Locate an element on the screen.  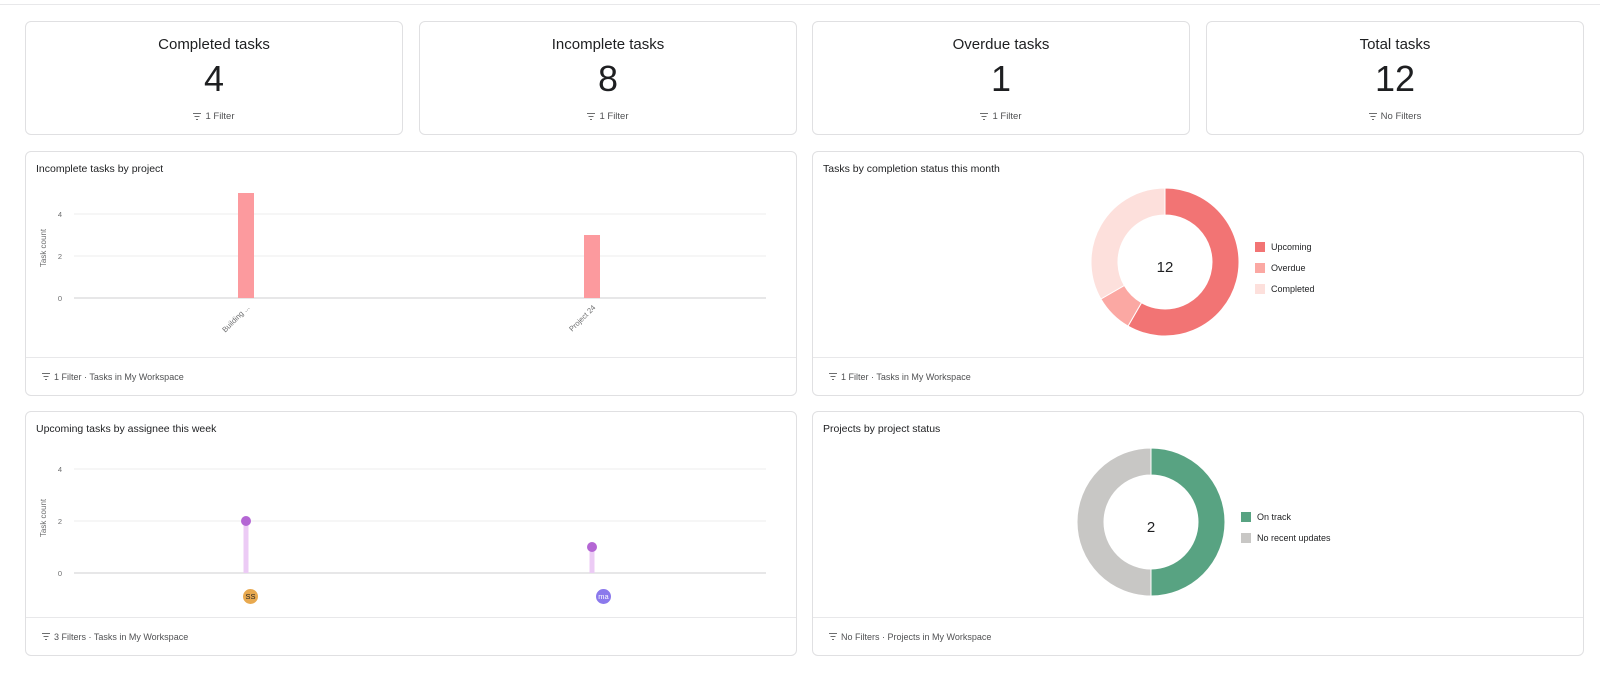
legend-label: Completed is located at coordinates (1293, 288).